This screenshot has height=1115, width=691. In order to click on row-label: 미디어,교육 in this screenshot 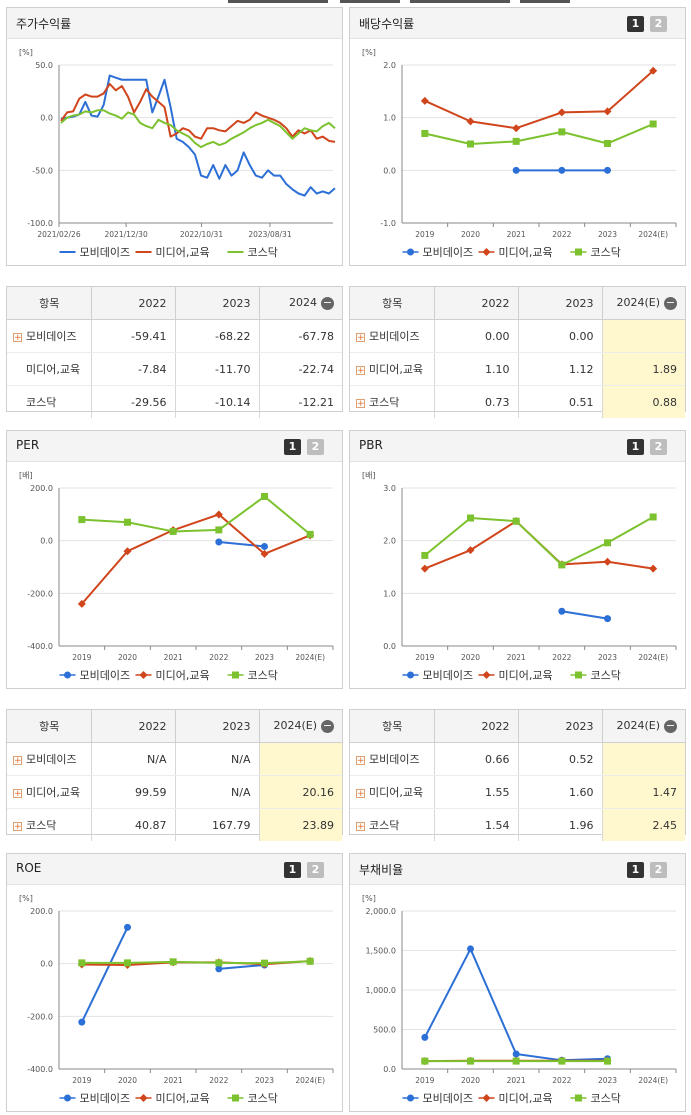, I will do `click(49, 369)`.